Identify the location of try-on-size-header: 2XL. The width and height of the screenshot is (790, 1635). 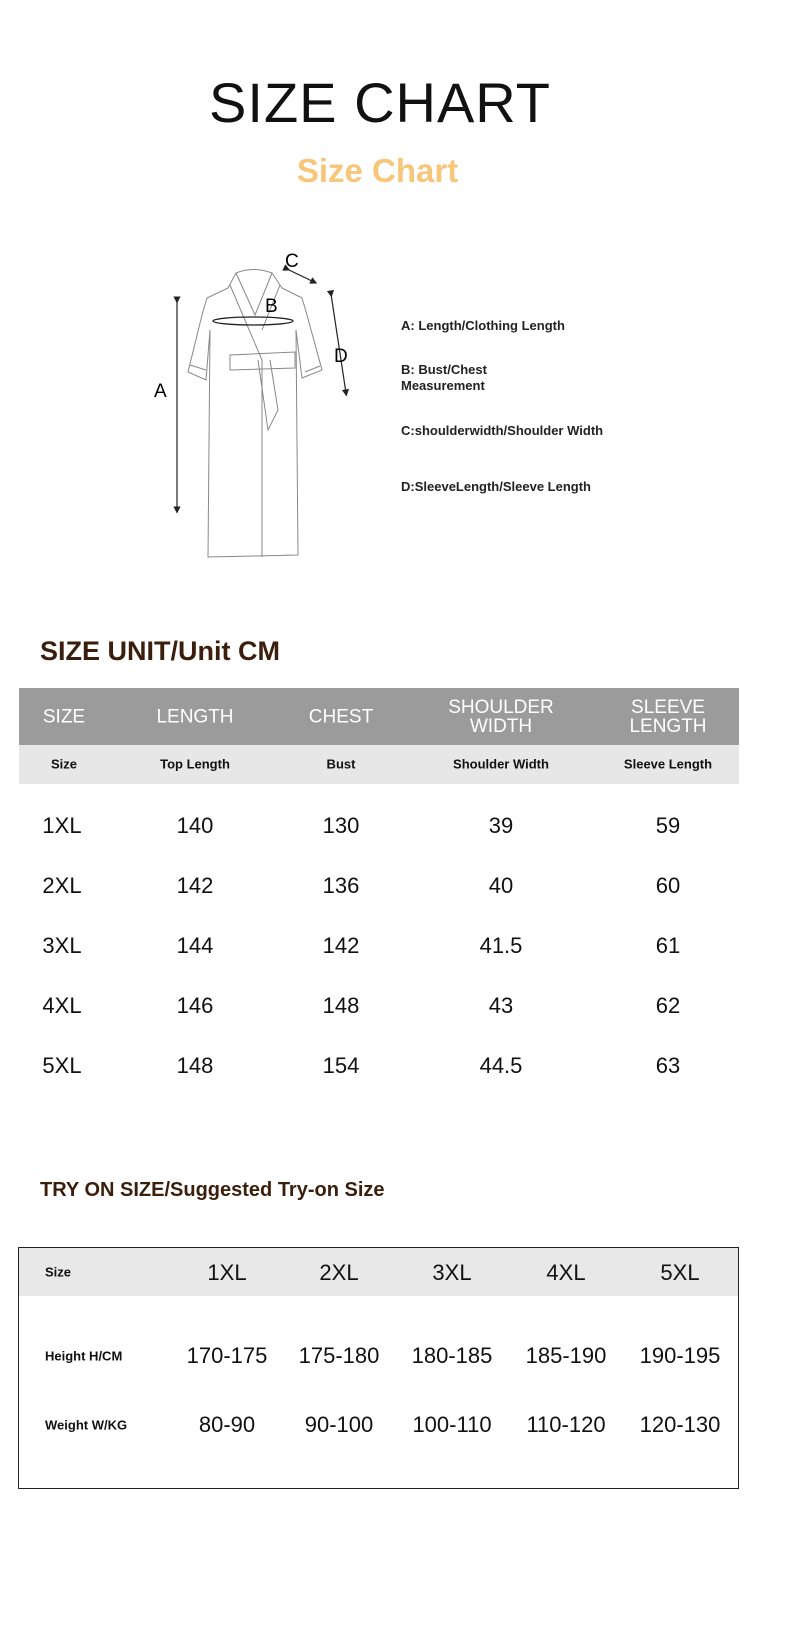
(339, 1272).